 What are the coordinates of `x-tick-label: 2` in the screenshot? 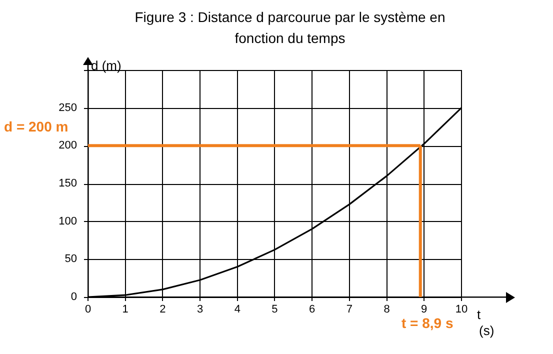 It's located at (163, 310).